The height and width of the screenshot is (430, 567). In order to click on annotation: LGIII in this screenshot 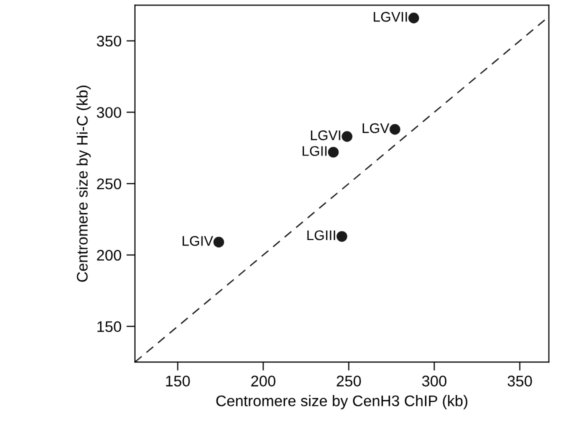, I will do `click(321, 235)`.